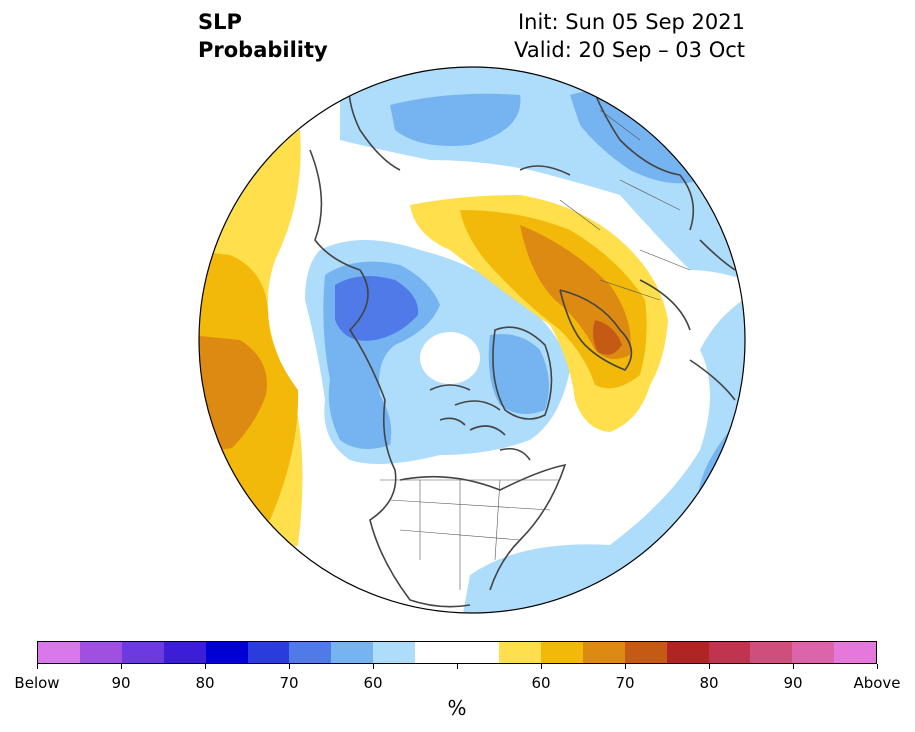 The width and height of the screenshot is (915, 732). Describe the element at coordinates (541, 170) in the screenshot. I see `asia-coast` at that location.